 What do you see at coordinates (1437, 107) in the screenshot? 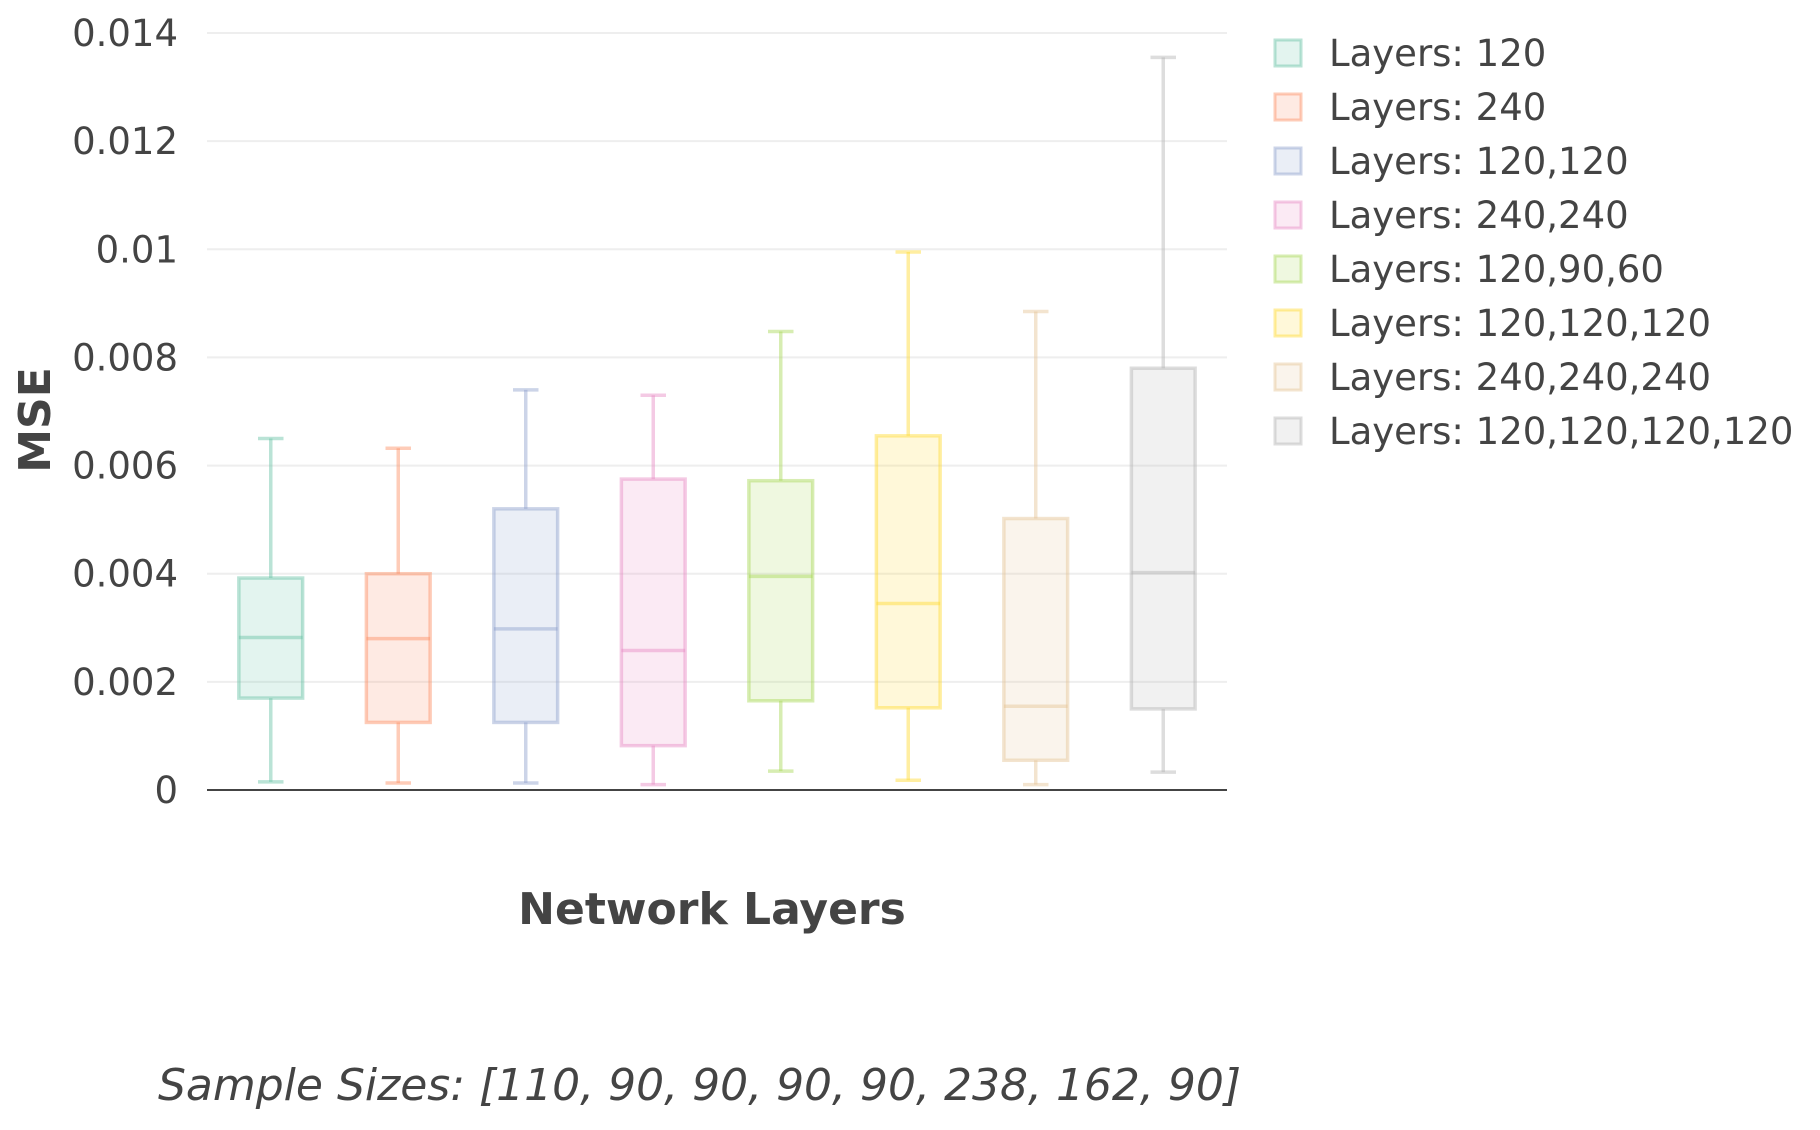
I see `legend-label: Layers: 240` at bounding box center [1437, 107].